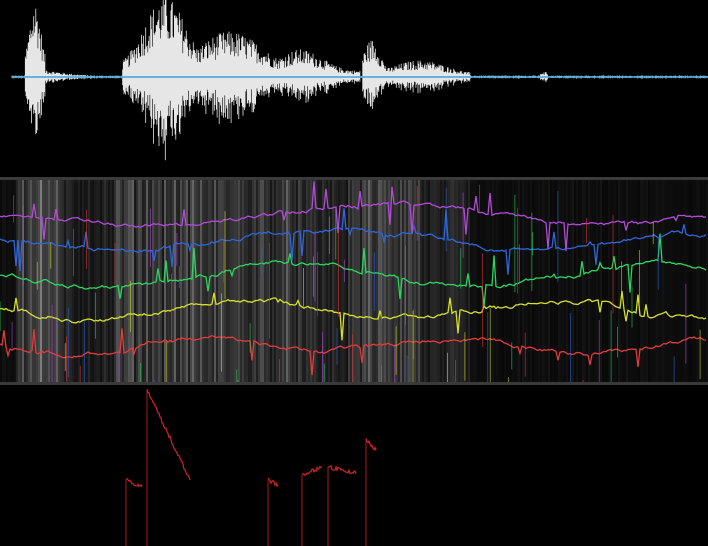 Image resolution: width=708 pixels, height=546 pixels. What do you see at coordinates (353, 270) in the screenshot?
I see `formant-3-track` at bounding box center [353, 270].